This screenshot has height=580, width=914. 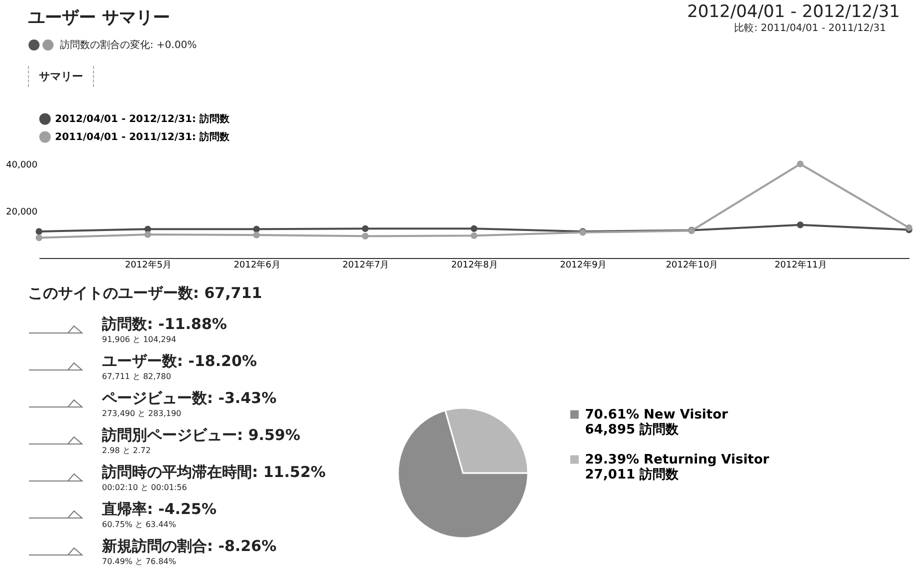 What do you see at coordinates (127, 450) in the screenshot?
I see `text: 2.98 と 2.72` at bounding box center [127, 450].